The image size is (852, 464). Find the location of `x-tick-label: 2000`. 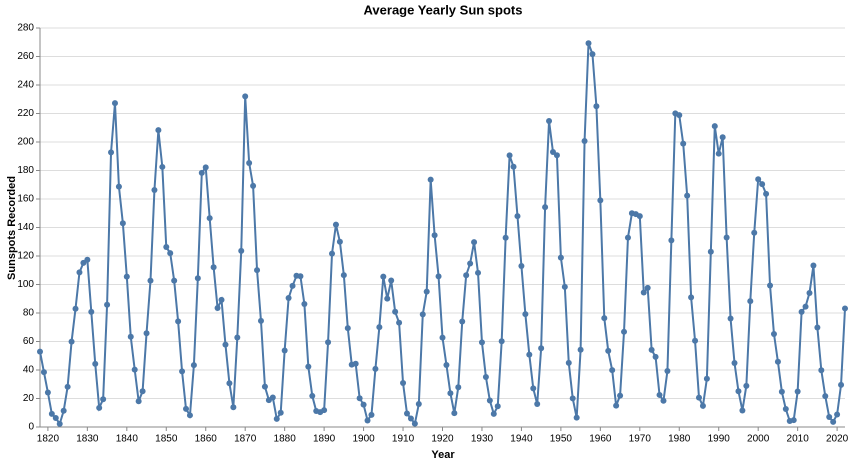

x-tick-label: 2000 is located at coordinates (758, 439).